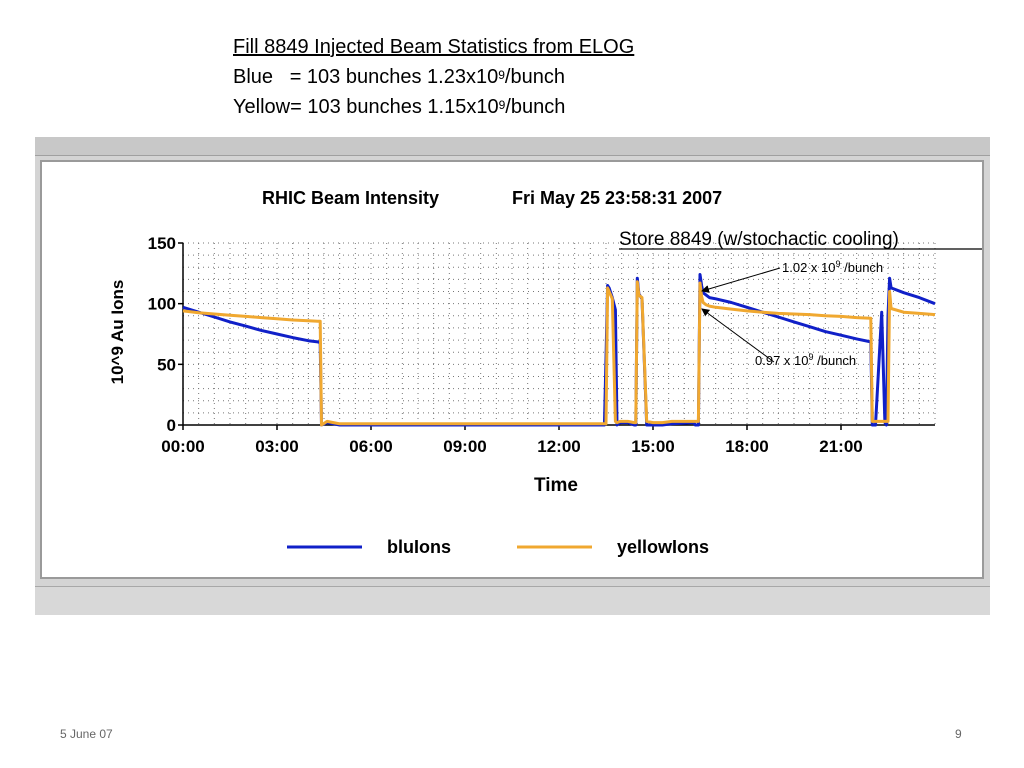 Image resolution: width=1024 pixels, height=768 pixels. What do you see at coordinates (86, 734) in the screenshot?
I see `footer-date: 5 June 07` at bounding box center [86, 734].